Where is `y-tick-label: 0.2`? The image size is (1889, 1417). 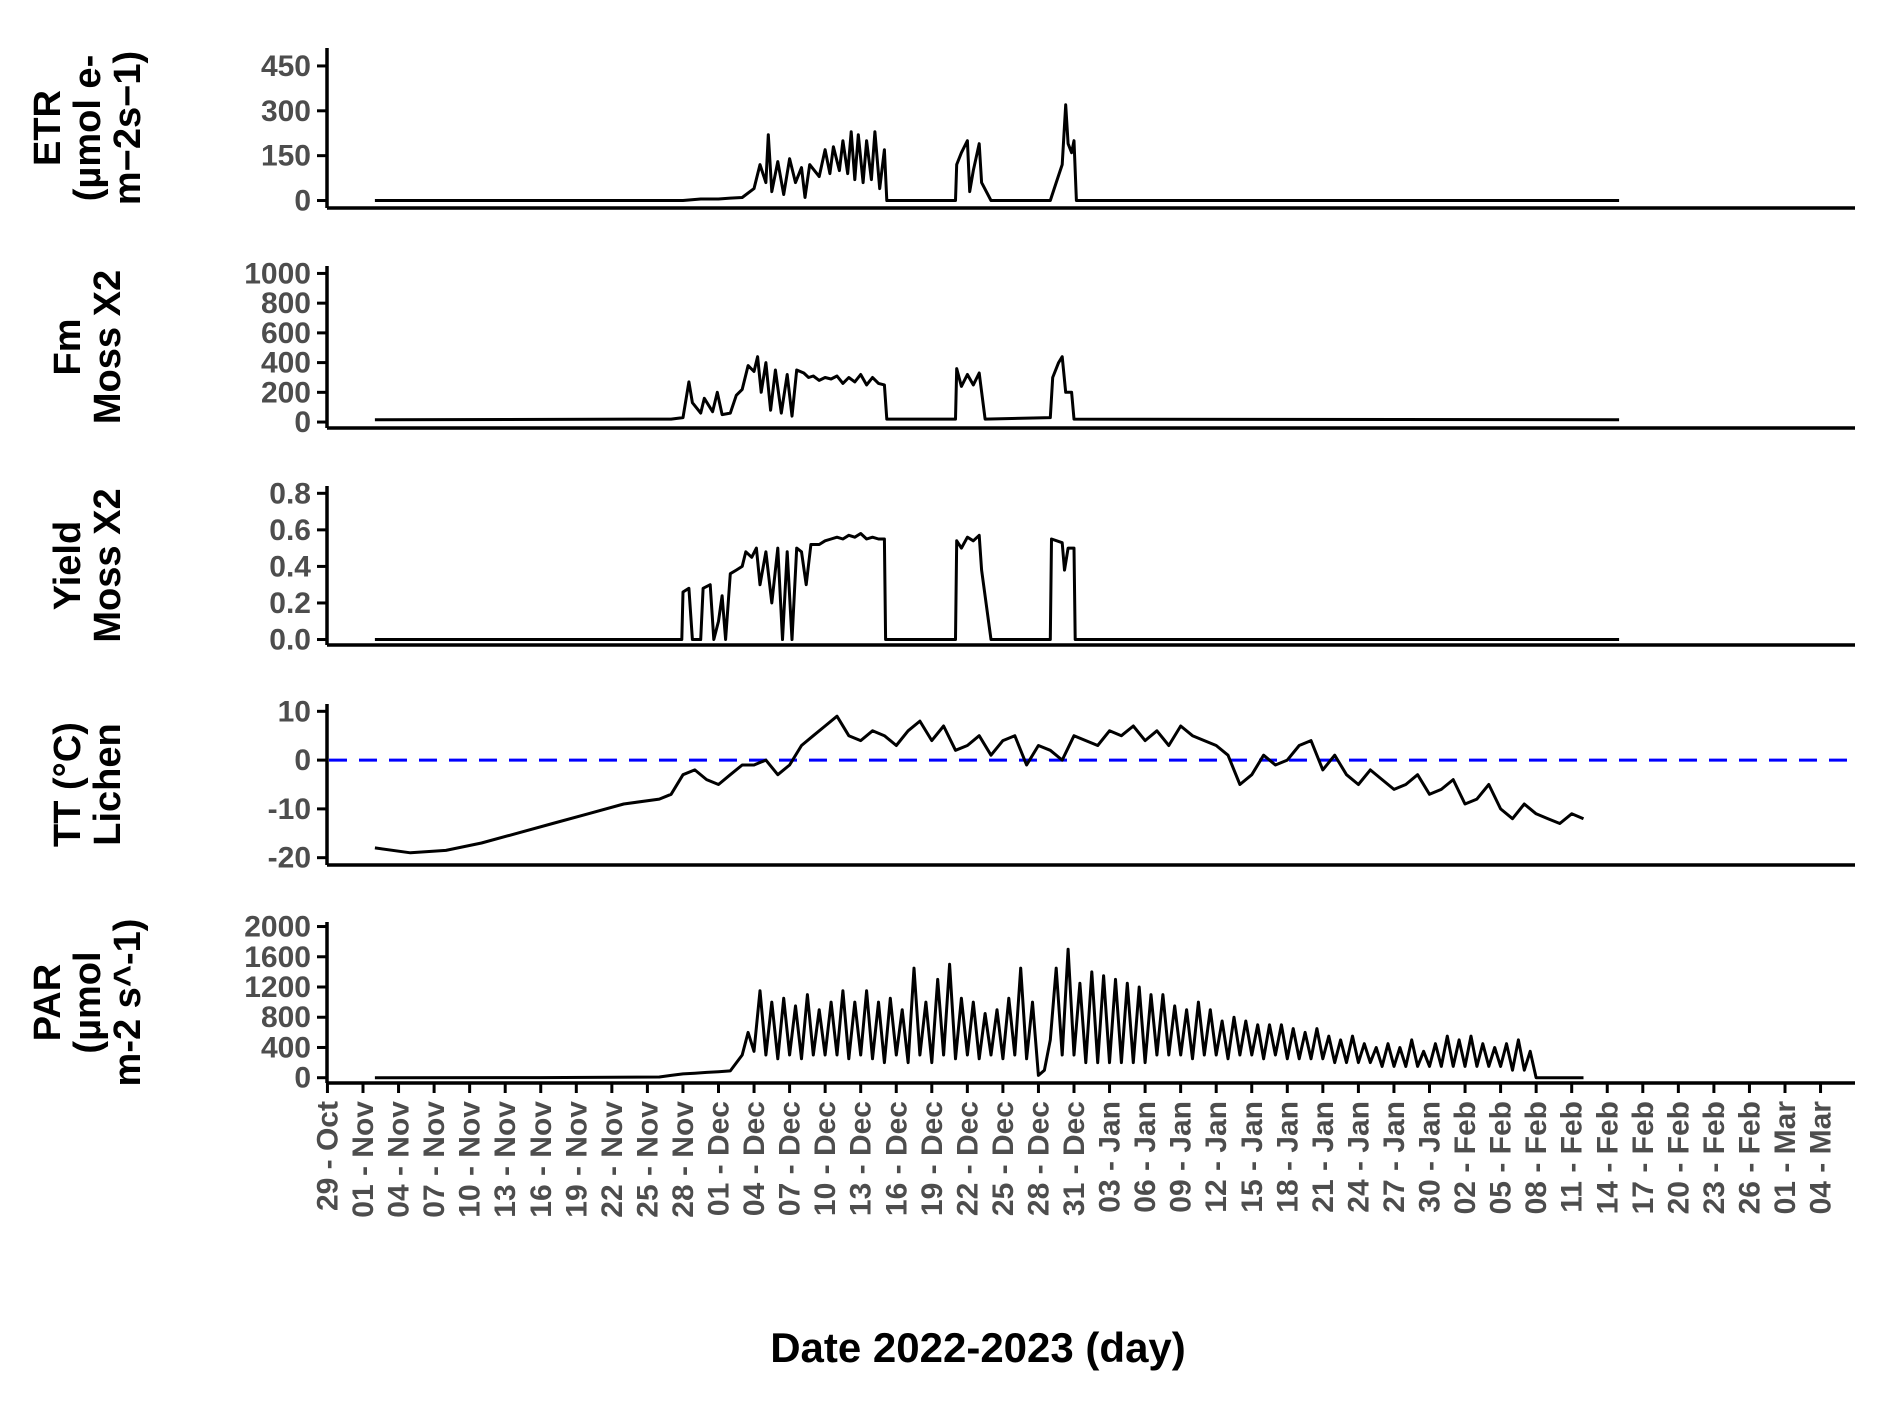 y-tick-label: 0.2 is located at coordinates (290, 603).